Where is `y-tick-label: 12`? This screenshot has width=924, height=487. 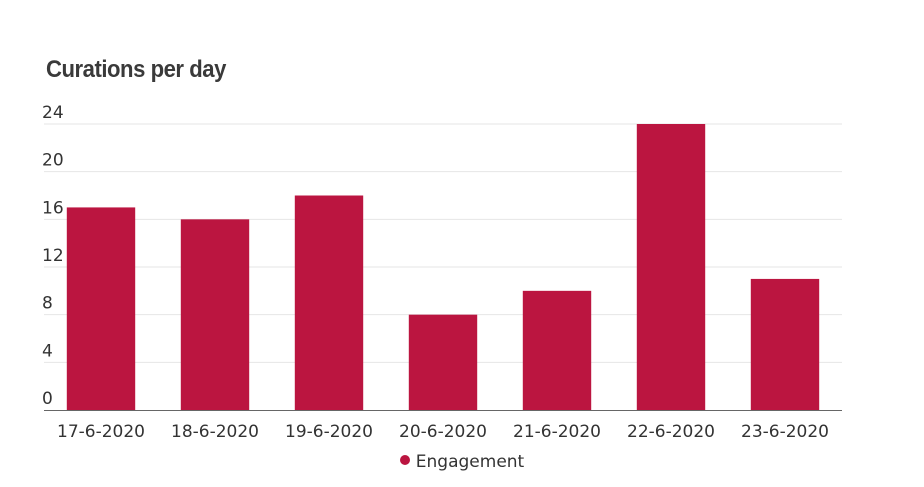
y-tick-label: 12 is located at coordinates (53, 256).